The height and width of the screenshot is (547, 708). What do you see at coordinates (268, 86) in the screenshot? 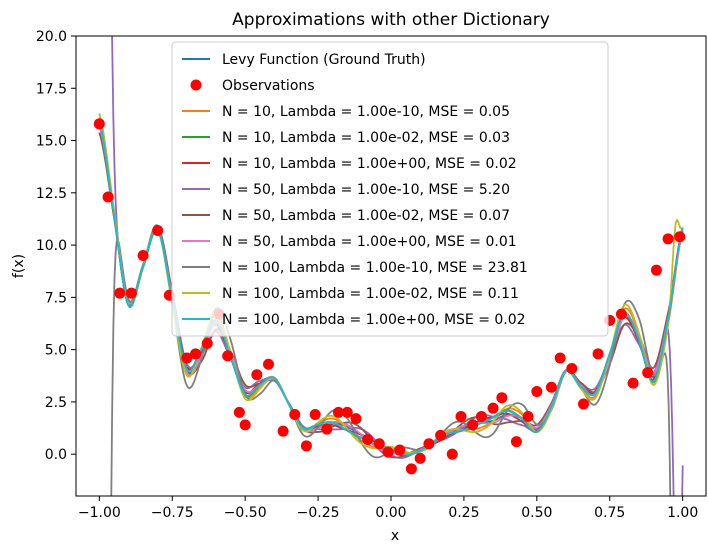
I see `legend-entry-label: Observations` at bounding box center [268, 86].